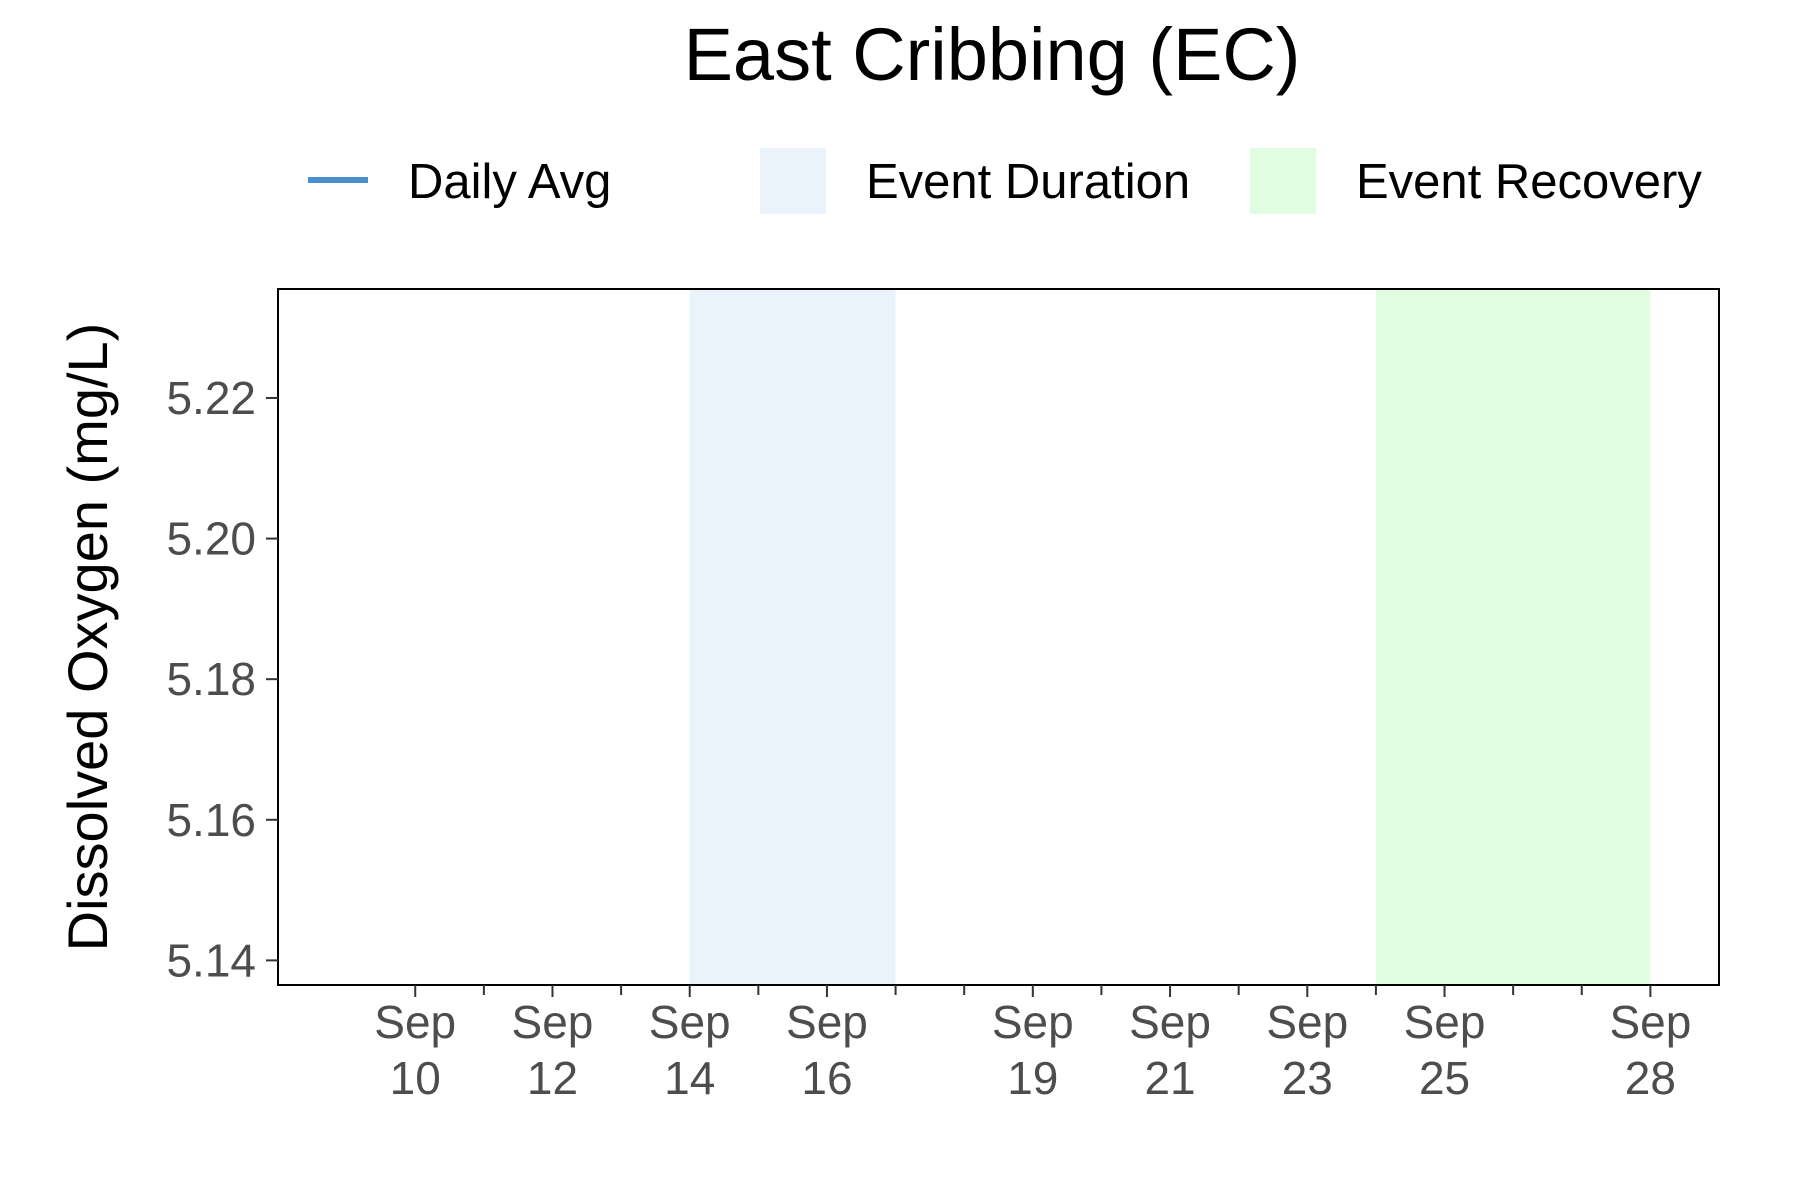 The image size is (1800, 1200). I want to click on legend: Daily Avg Event Duration Event Recovery, so click(1005, 181).